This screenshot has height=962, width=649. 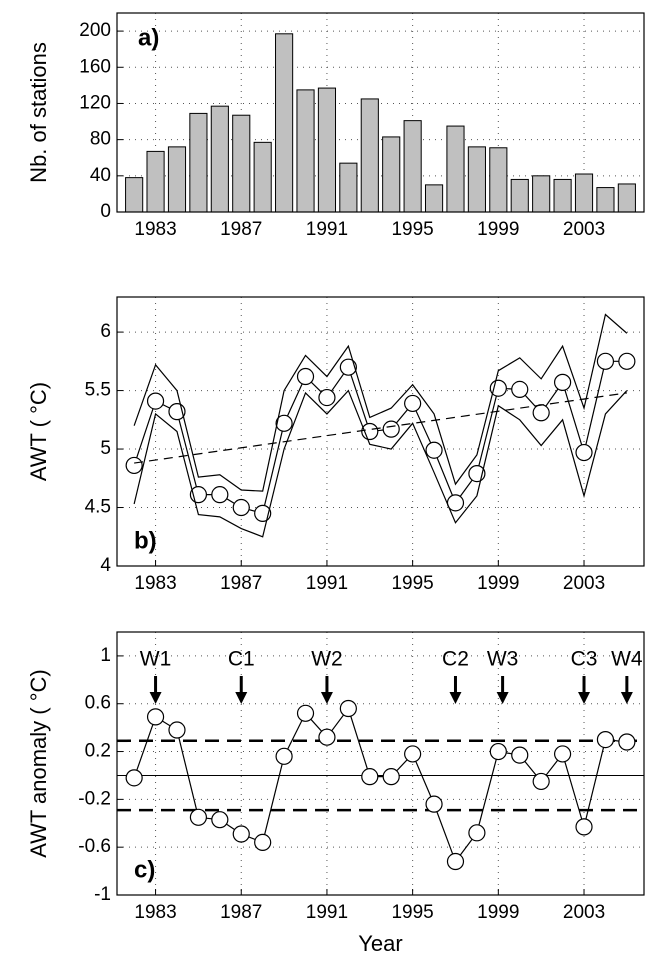 I want to click on y-axis-label: Nb. of stations, so click(x=38, y=112).